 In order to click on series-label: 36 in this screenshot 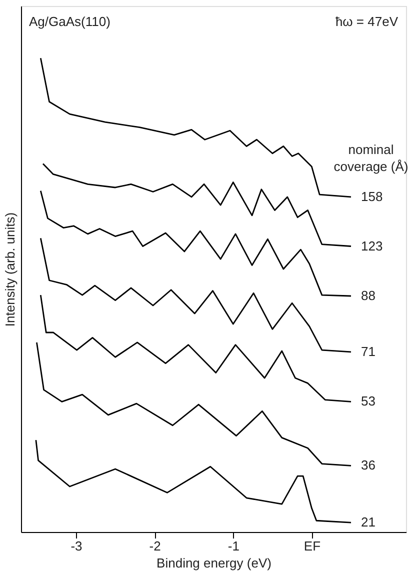, I will do `click(368, 465)`.